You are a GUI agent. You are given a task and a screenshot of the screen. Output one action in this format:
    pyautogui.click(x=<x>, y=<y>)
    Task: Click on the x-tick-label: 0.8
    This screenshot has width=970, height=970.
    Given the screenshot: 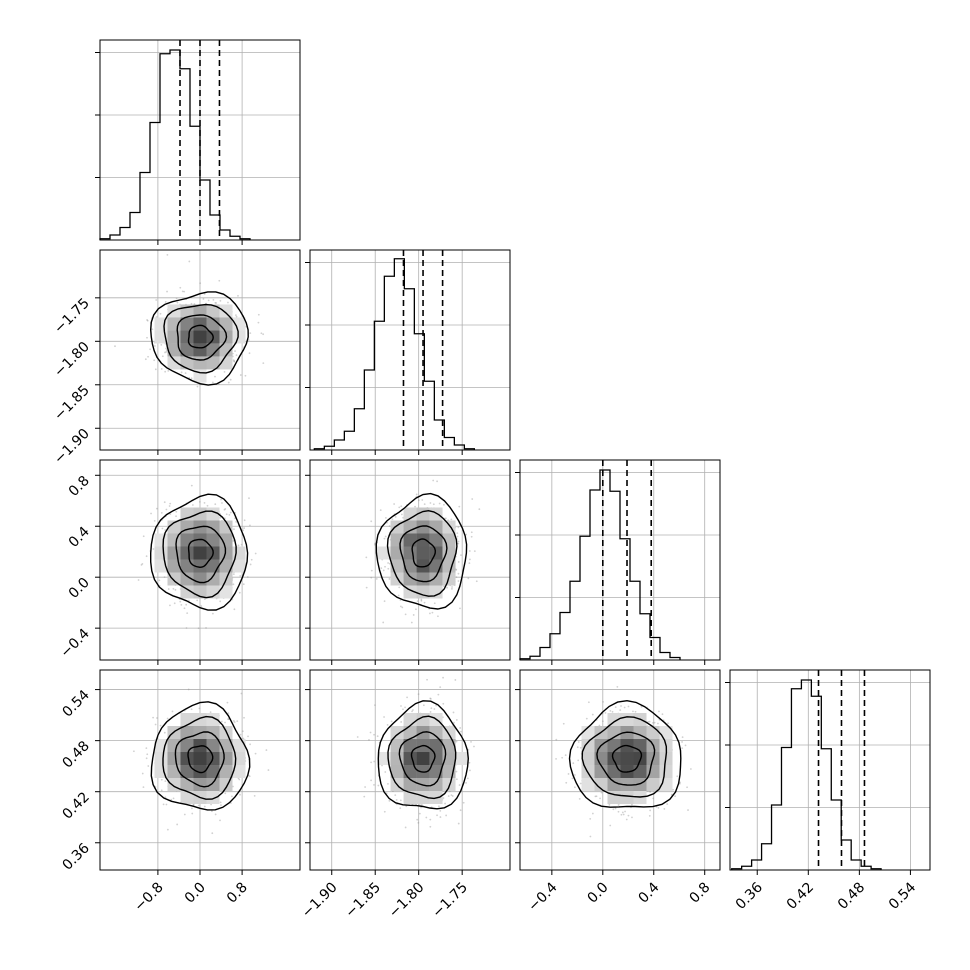 What is the action you would take?
    pyautogui.click(x=237, y=893)
    